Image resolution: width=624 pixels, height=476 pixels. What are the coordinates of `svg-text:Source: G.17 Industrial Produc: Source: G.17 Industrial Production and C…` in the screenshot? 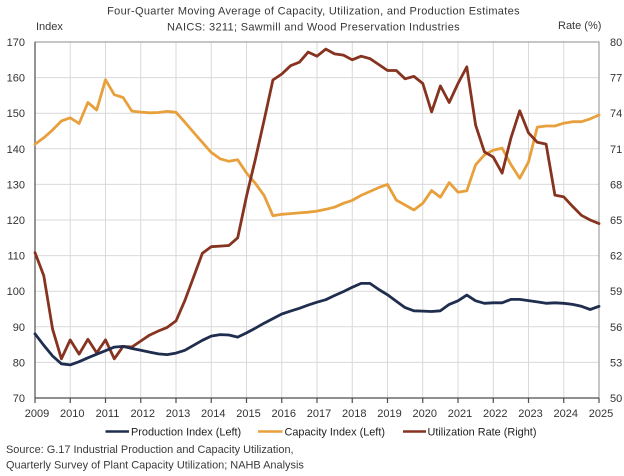 It's located at (150, 450).